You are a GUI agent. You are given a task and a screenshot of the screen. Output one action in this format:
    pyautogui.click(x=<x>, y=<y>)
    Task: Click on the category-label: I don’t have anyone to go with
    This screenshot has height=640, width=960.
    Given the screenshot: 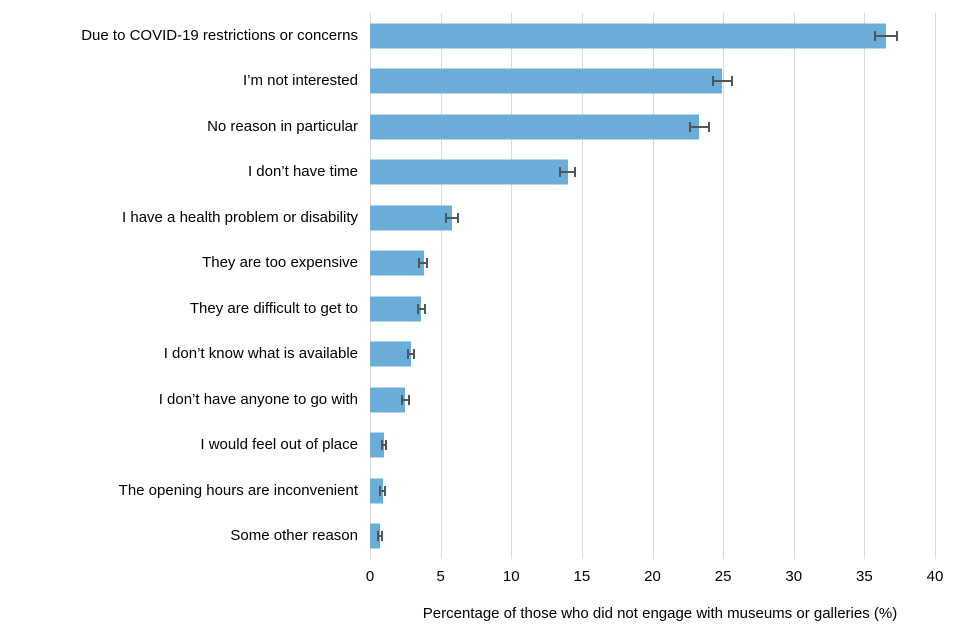 What is the action you would take?
    pyautogui.click(x=258, y=399)
    